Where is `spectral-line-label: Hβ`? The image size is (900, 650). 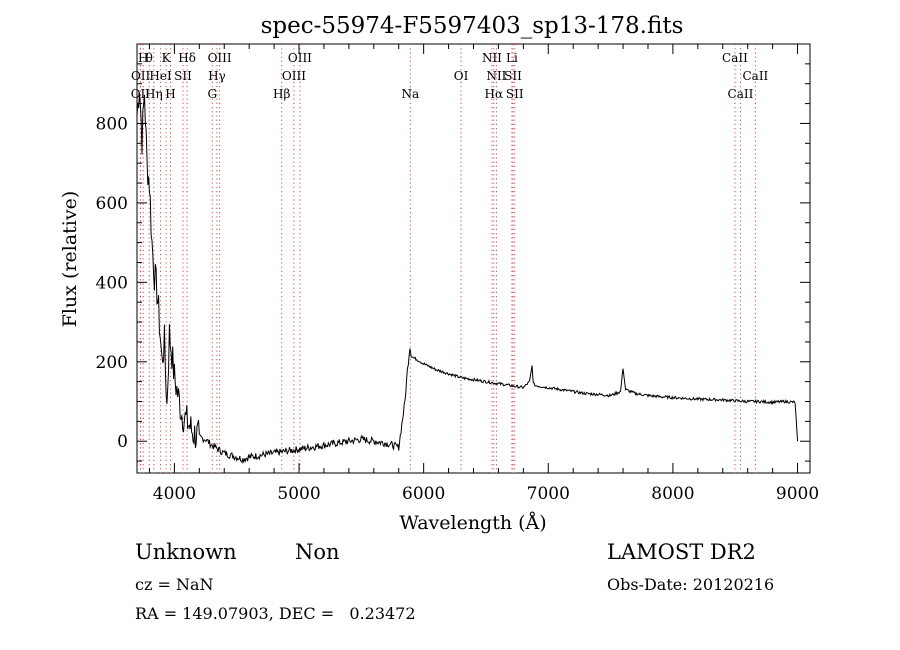
spectral-line-label: Hβ is located at coordinates (281, 94).